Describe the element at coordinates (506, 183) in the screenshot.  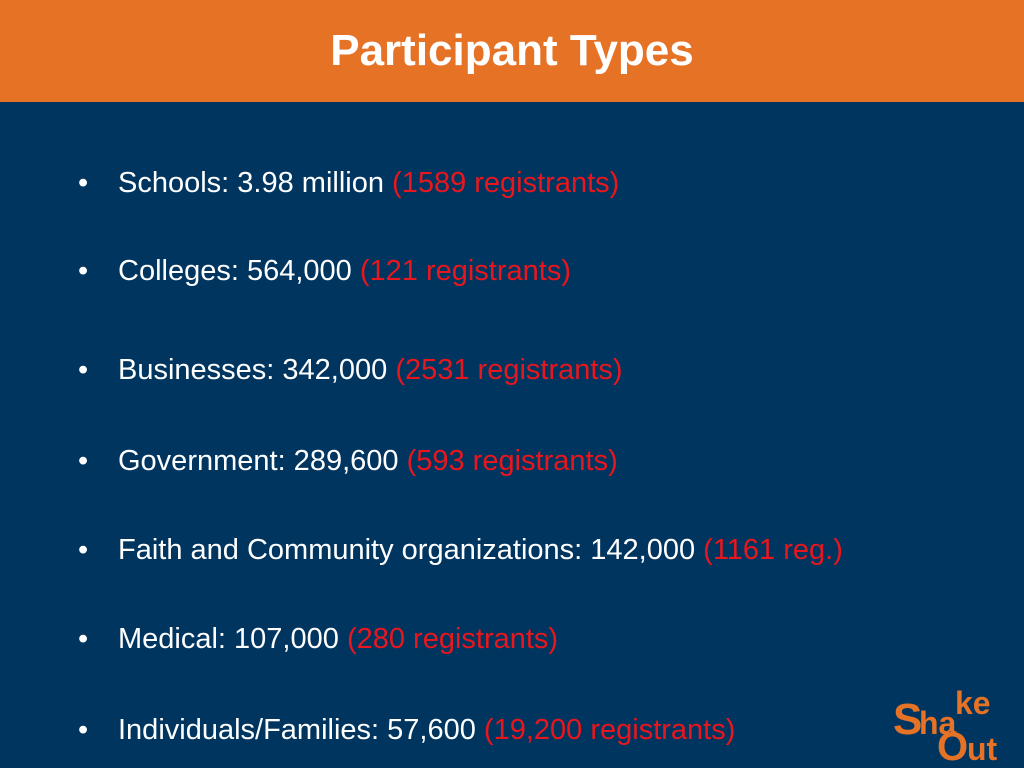
I see `item-registrants: (1589 registrants)` at that location.